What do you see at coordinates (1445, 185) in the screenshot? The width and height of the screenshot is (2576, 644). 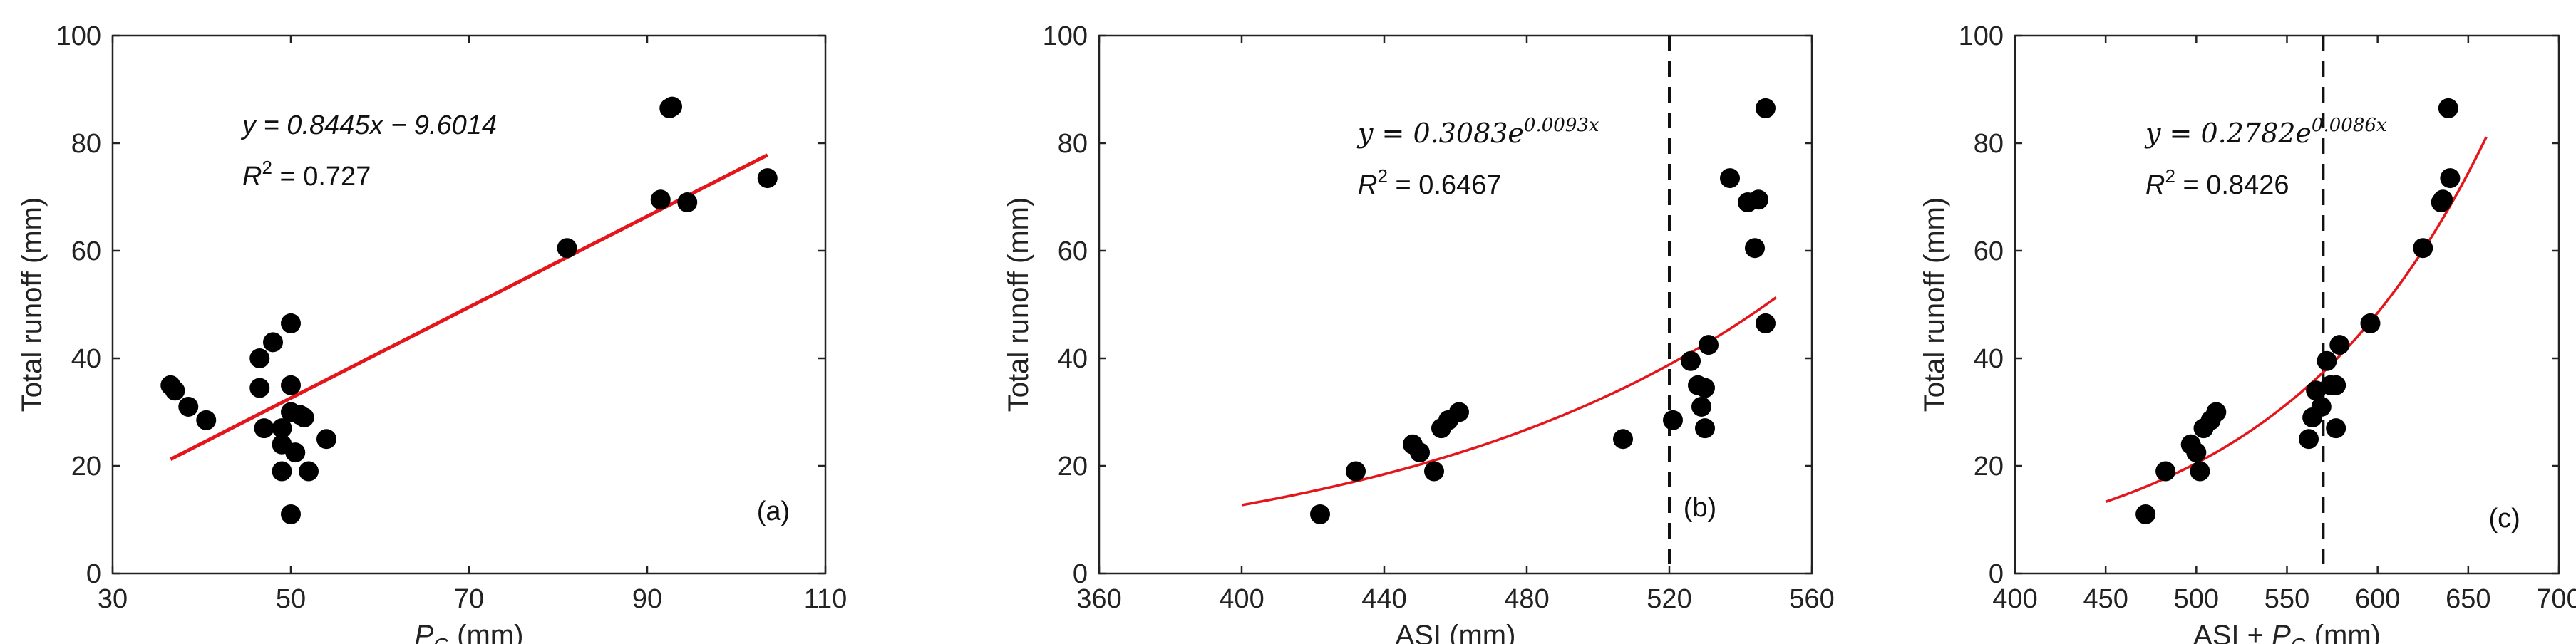 I see `r2-value: = 0.6467` at bounding box center [1445, 185].